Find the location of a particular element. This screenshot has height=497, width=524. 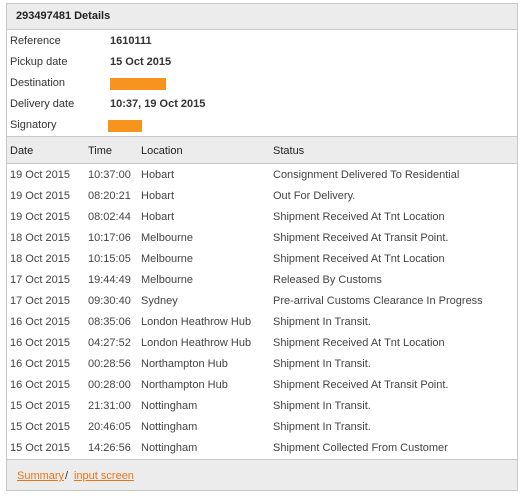

column-header-location: Location is located at coordinates (162, 151).